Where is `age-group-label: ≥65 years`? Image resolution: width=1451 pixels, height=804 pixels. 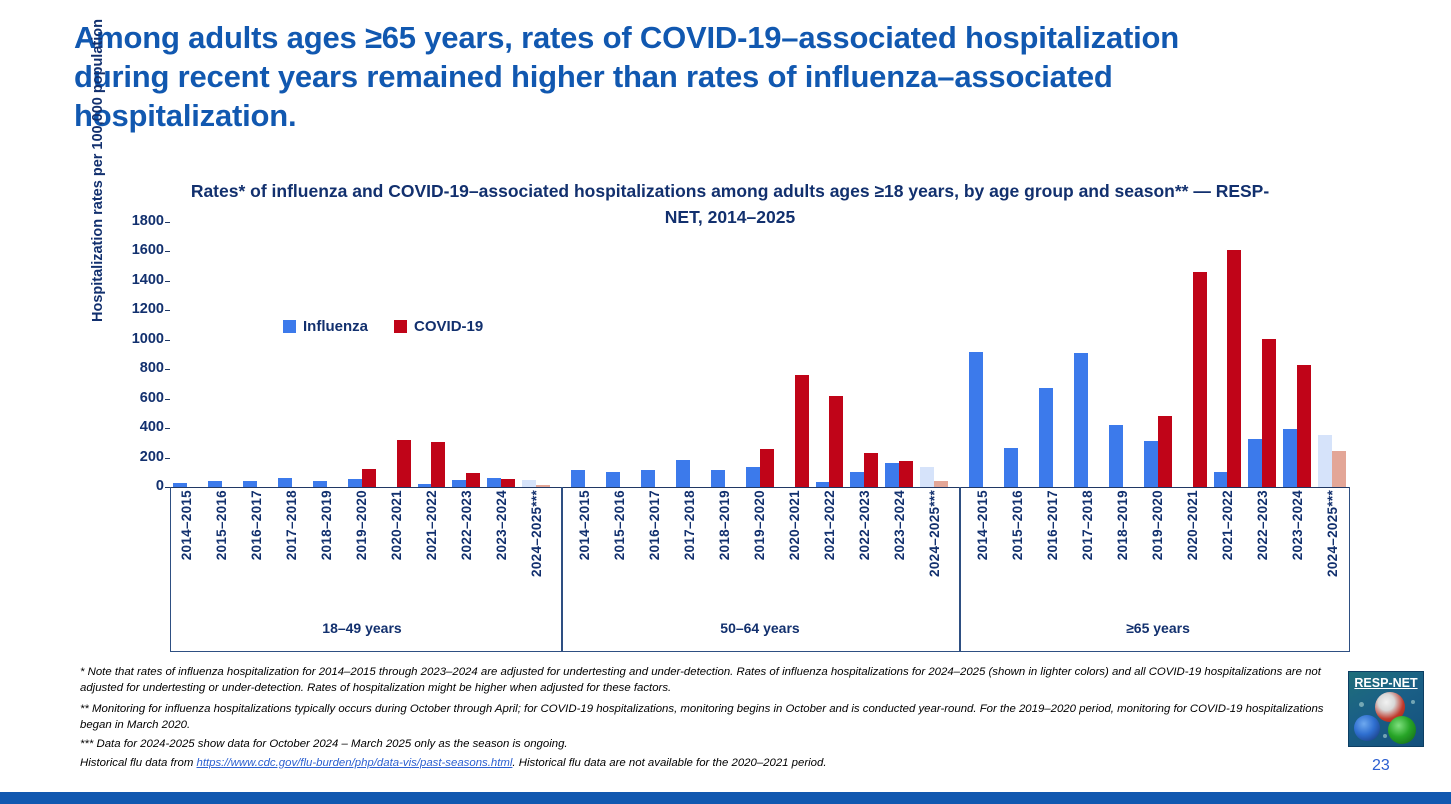
age-group-label: ≥65 years is located at coordinates (1158, 628).